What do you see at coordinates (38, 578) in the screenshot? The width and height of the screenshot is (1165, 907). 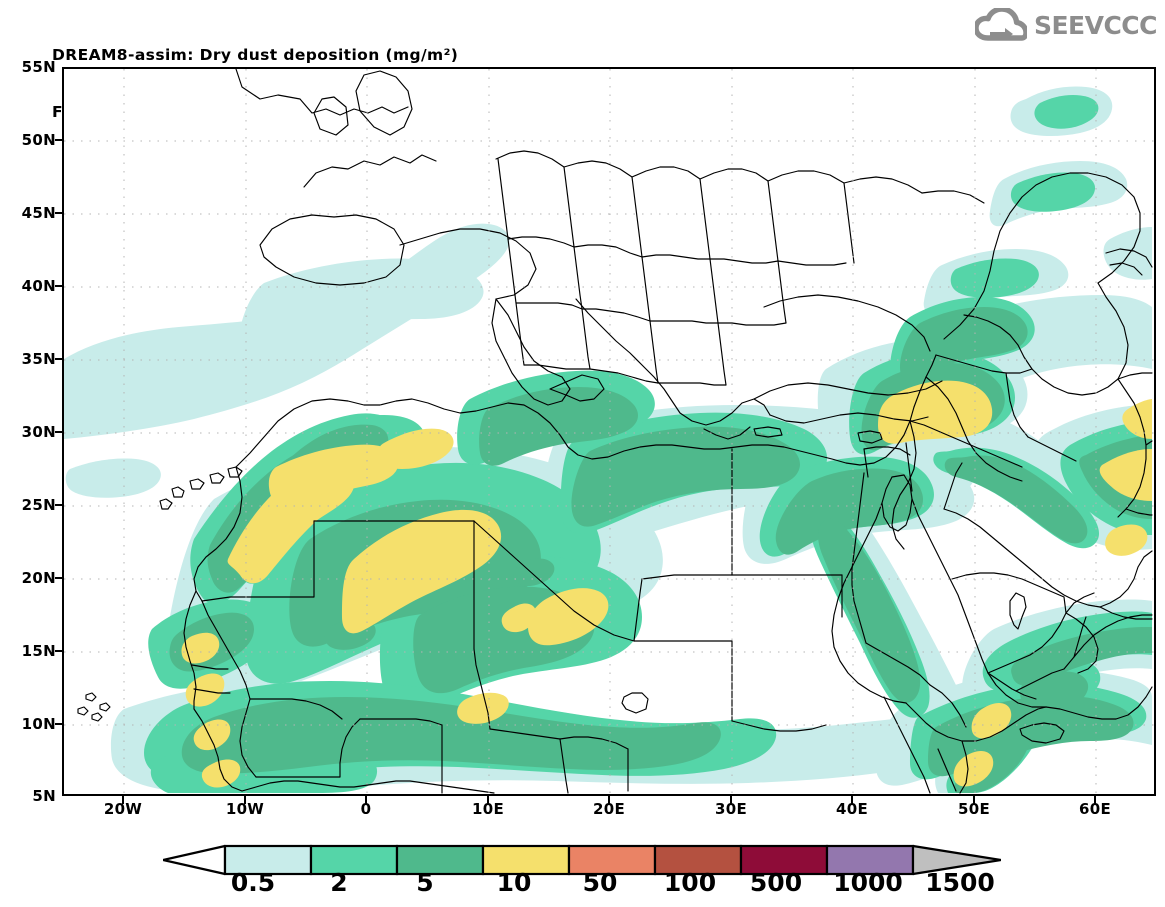 I see `y-axis-label-20N: 20N` at bounding box center [38, 578].